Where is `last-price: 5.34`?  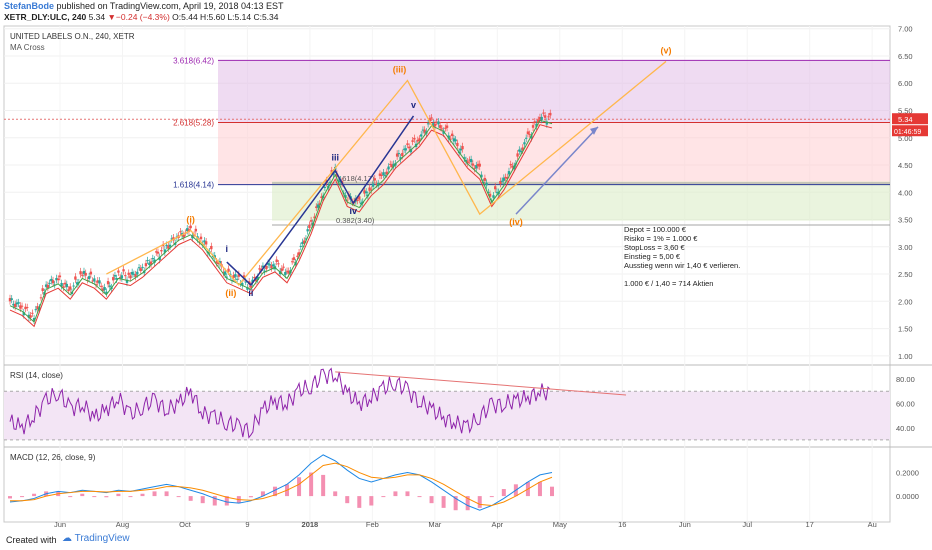 last-price: 5.34 is located at coordinates (97, 17).